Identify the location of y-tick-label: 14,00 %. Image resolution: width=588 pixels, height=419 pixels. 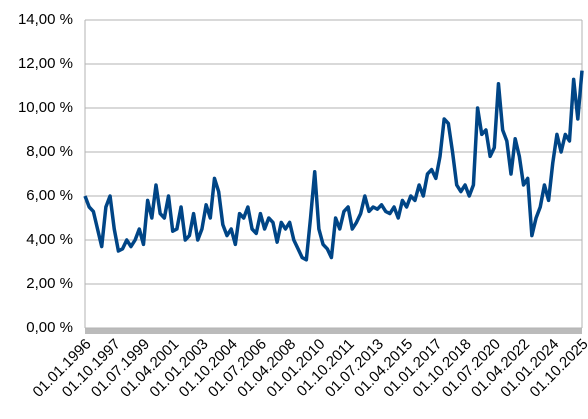
(45, 19).